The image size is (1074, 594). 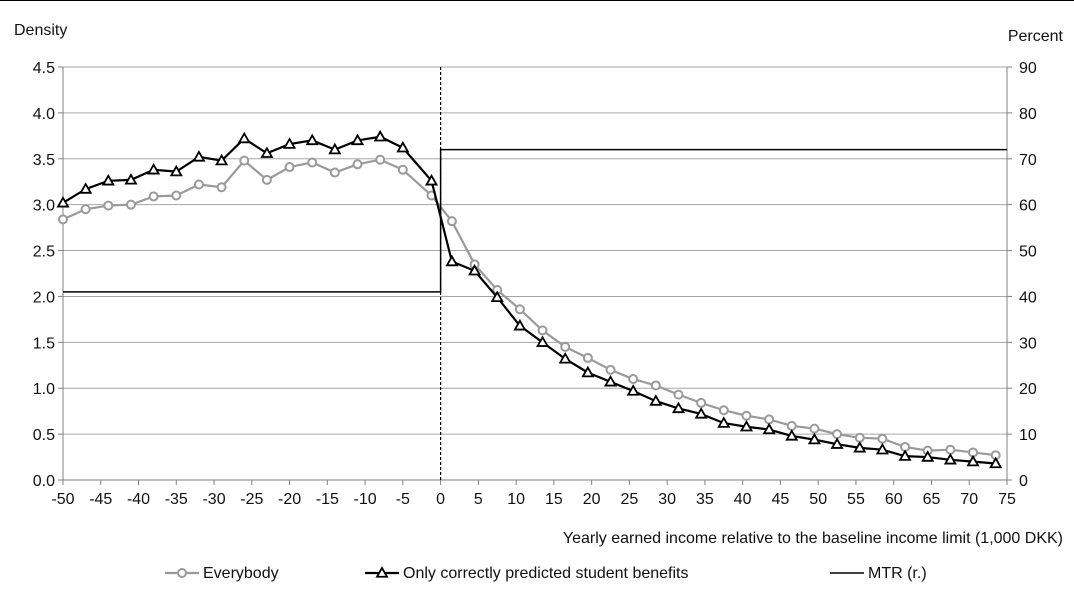 What do you see at coordinates (213, 499) in the screenshot?
I see `x-tick-label: -30` at bounding box center [213, 499].